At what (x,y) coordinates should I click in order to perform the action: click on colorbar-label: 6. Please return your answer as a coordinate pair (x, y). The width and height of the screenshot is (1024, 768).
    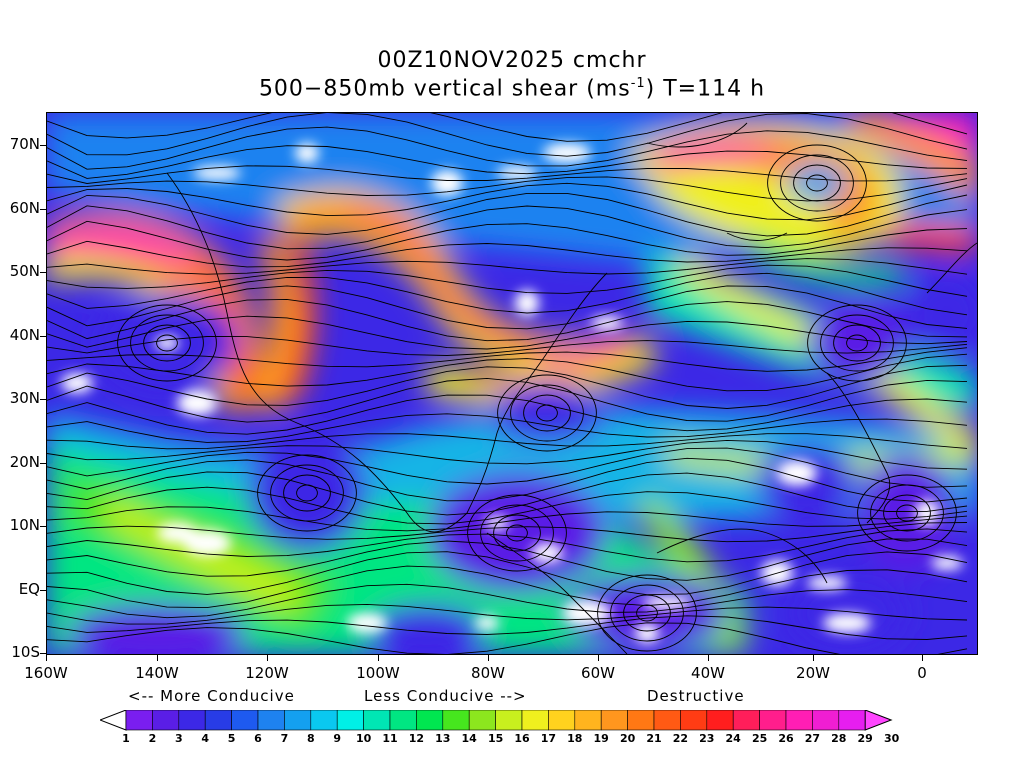
    Looking at the image, I should click on (258, 738).